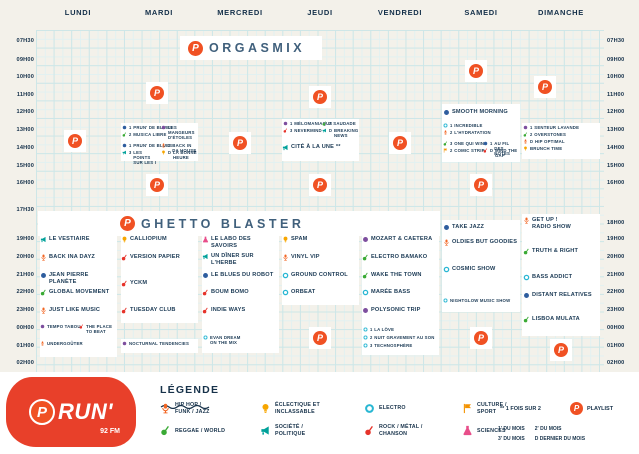  I want to click on show-entry: 1 LA LÖVE, so click(400, 329).